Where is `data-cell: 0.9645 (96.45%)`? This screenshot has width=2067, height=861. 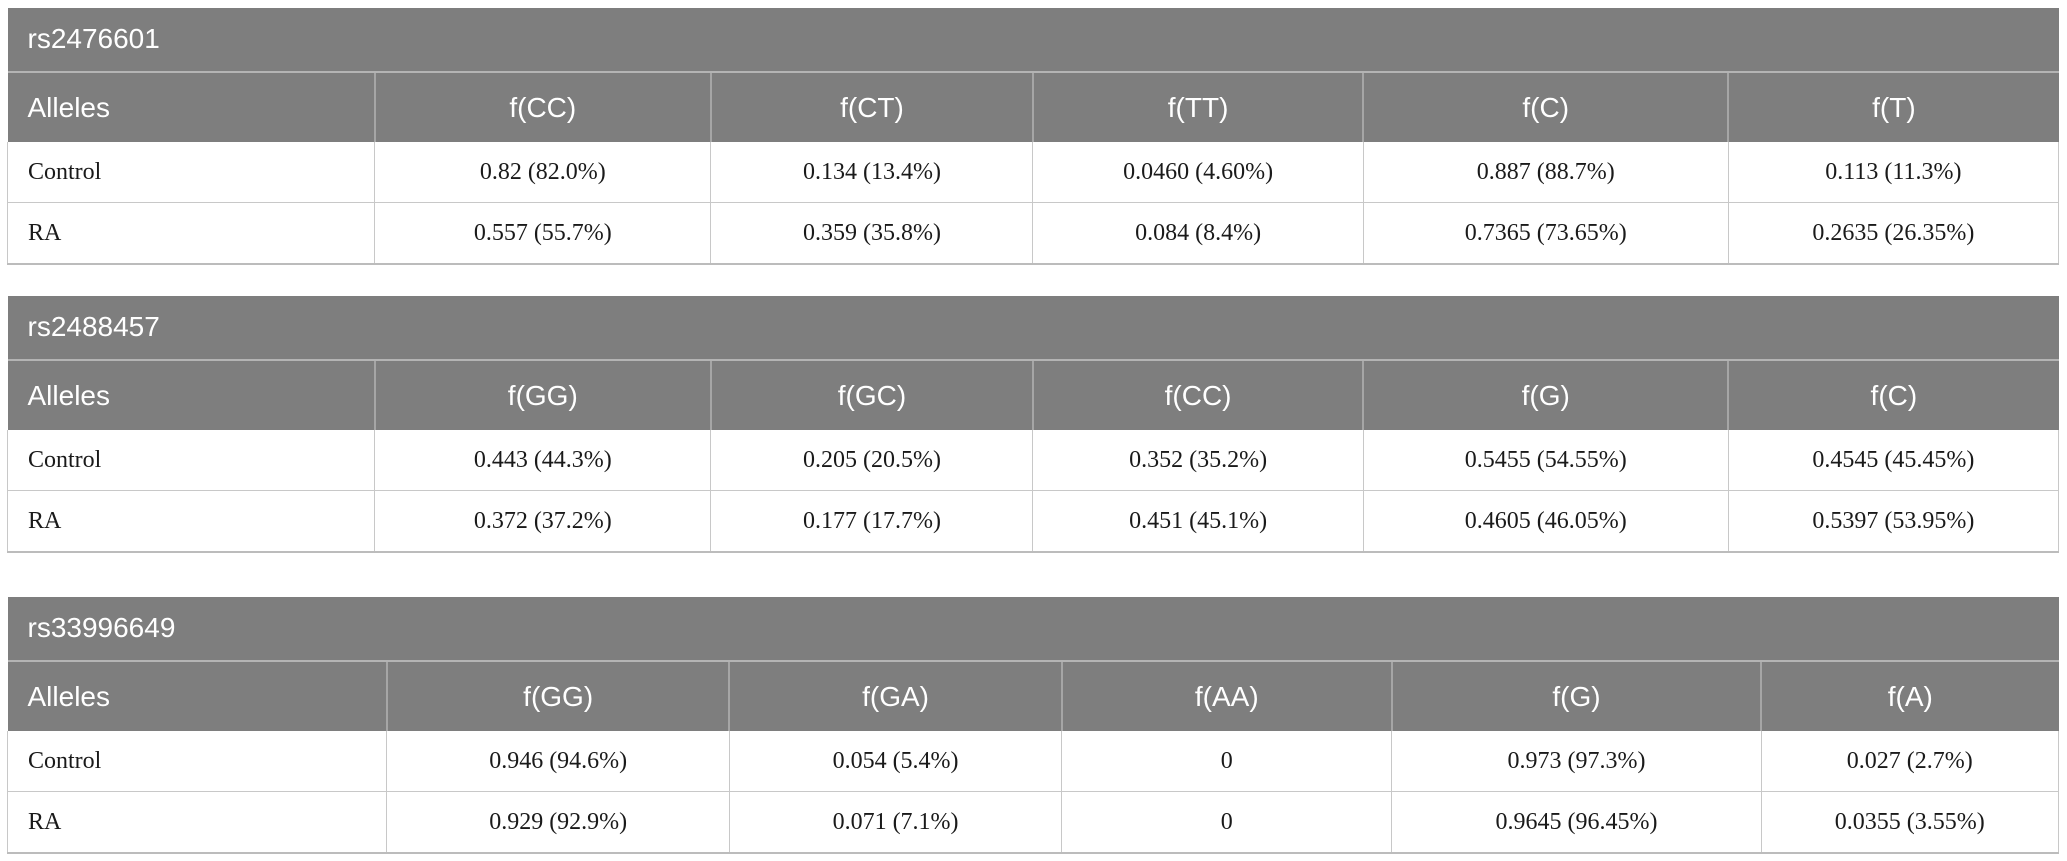
data-cell: 0.9645 (96.45%) is located at coordinates (1576, 822).